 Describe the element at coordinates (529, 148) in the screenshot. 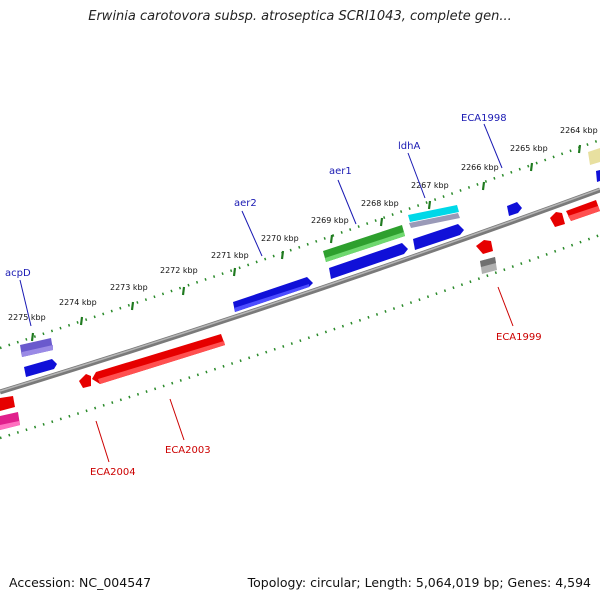

I see `scale-label: 2265 kbp` at that location.